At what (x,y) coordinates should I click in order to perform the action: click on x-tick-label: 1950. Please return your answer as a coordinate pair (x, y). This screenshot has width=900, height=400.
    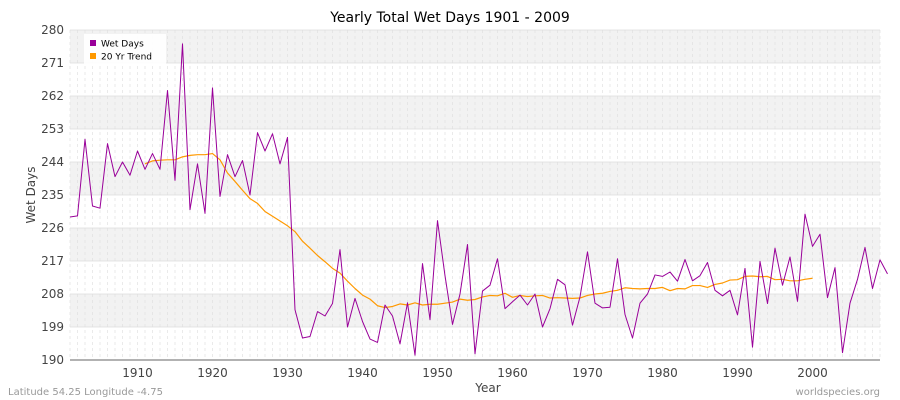
    Looking at the image, I should click on (437, 373).